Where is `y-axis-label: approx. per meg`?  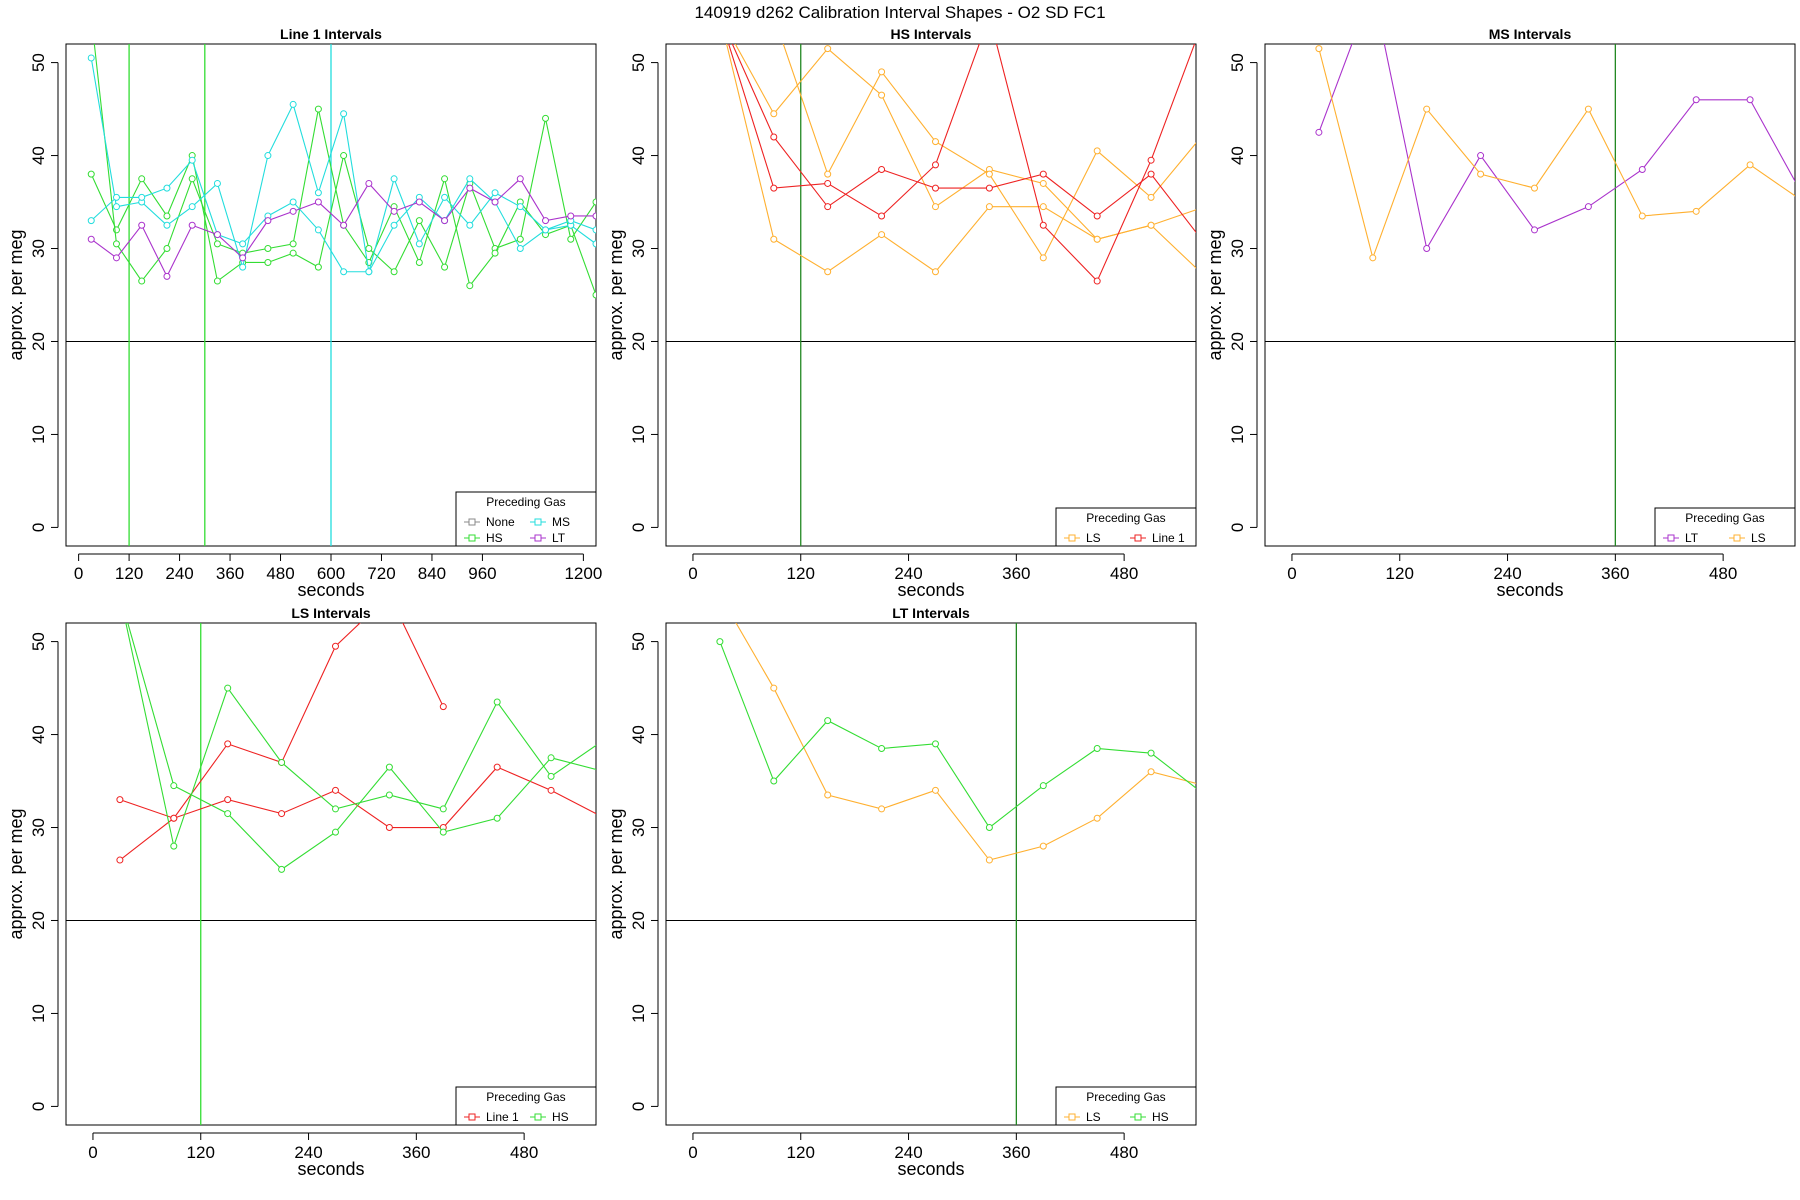
y-axis-label: approx. per meg is located at coordinates (16, 294).